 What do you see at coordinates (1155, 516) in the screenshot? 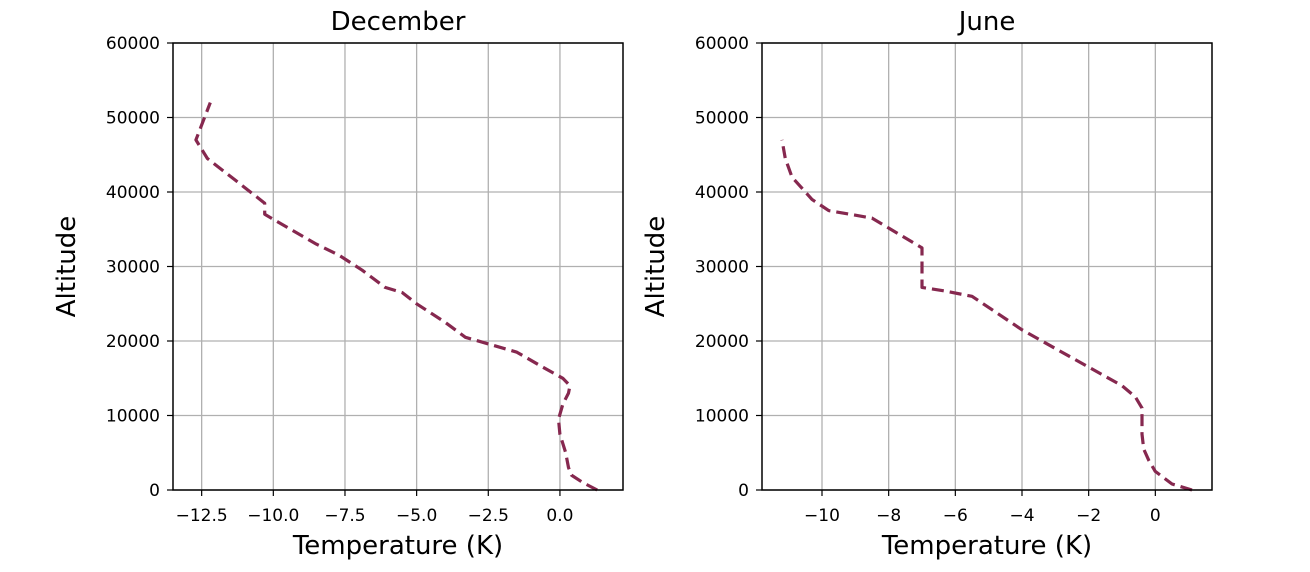
I see `x-tick-label: 0` at bounding box center [1155, 516].